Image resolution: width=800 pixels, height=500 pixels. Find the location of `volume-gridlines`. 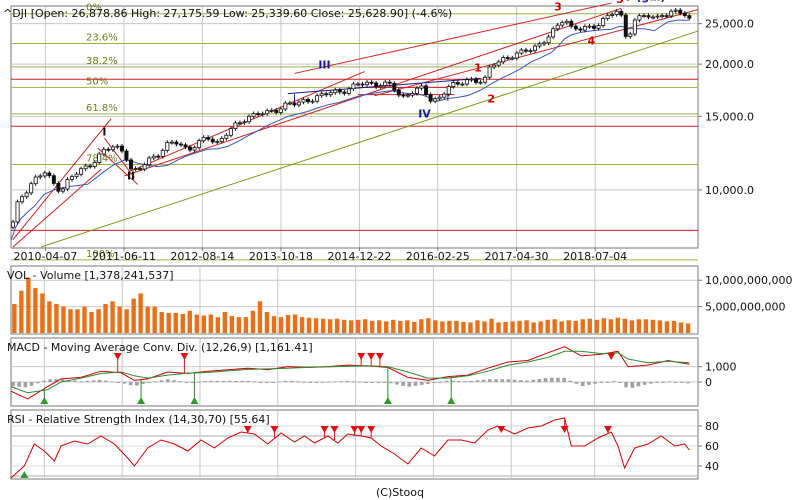

volume-gridlines is located at coordinates (354, 300).